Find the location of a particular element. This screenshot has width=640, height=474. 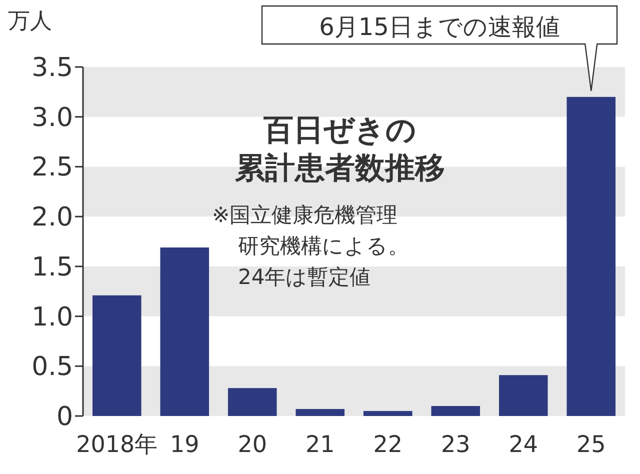

y-tick-label: 2.0 is located at coordinates (52, 217).